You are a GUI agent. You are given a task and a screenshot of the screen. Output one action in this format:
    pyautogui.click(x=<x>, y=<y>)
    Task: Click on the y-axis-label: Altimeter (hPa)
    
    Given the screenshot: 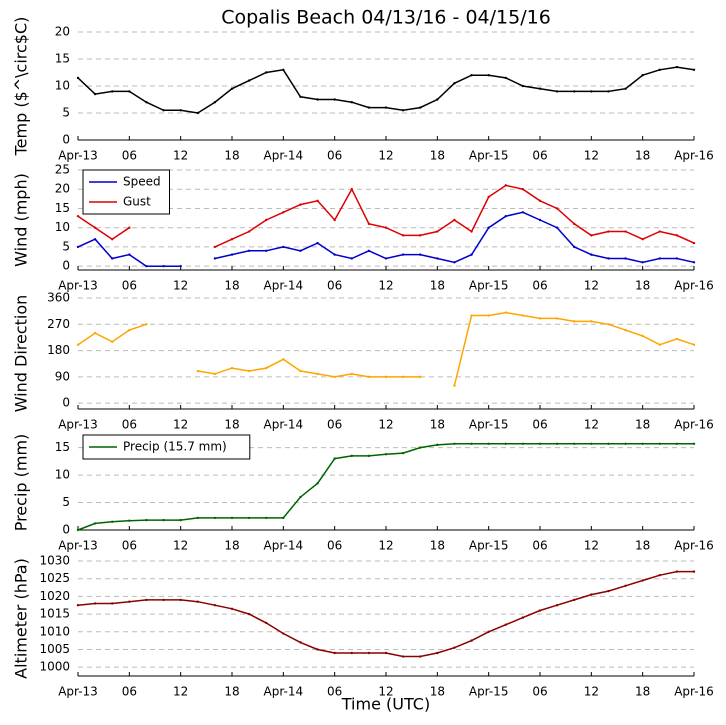 What is the action you would take?
    pyautogui.click(x=21, y=618)
    